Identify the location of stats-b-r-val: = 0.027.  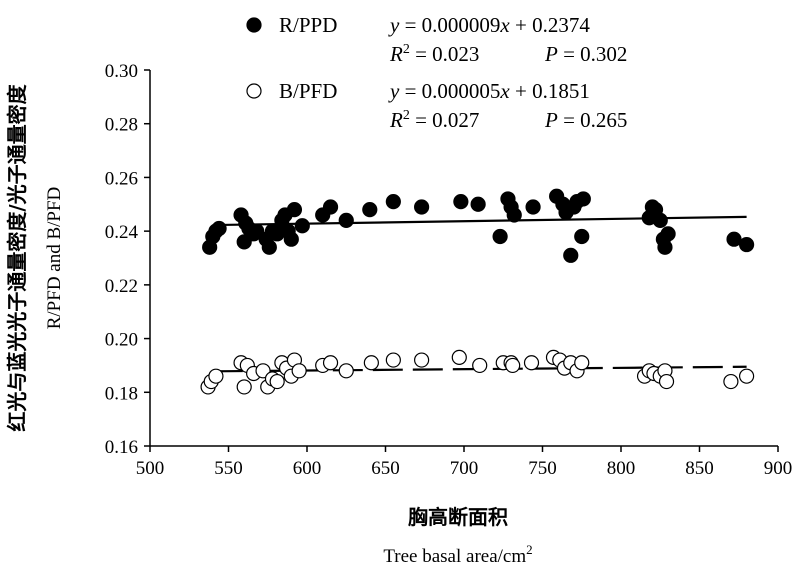
(445, 120).